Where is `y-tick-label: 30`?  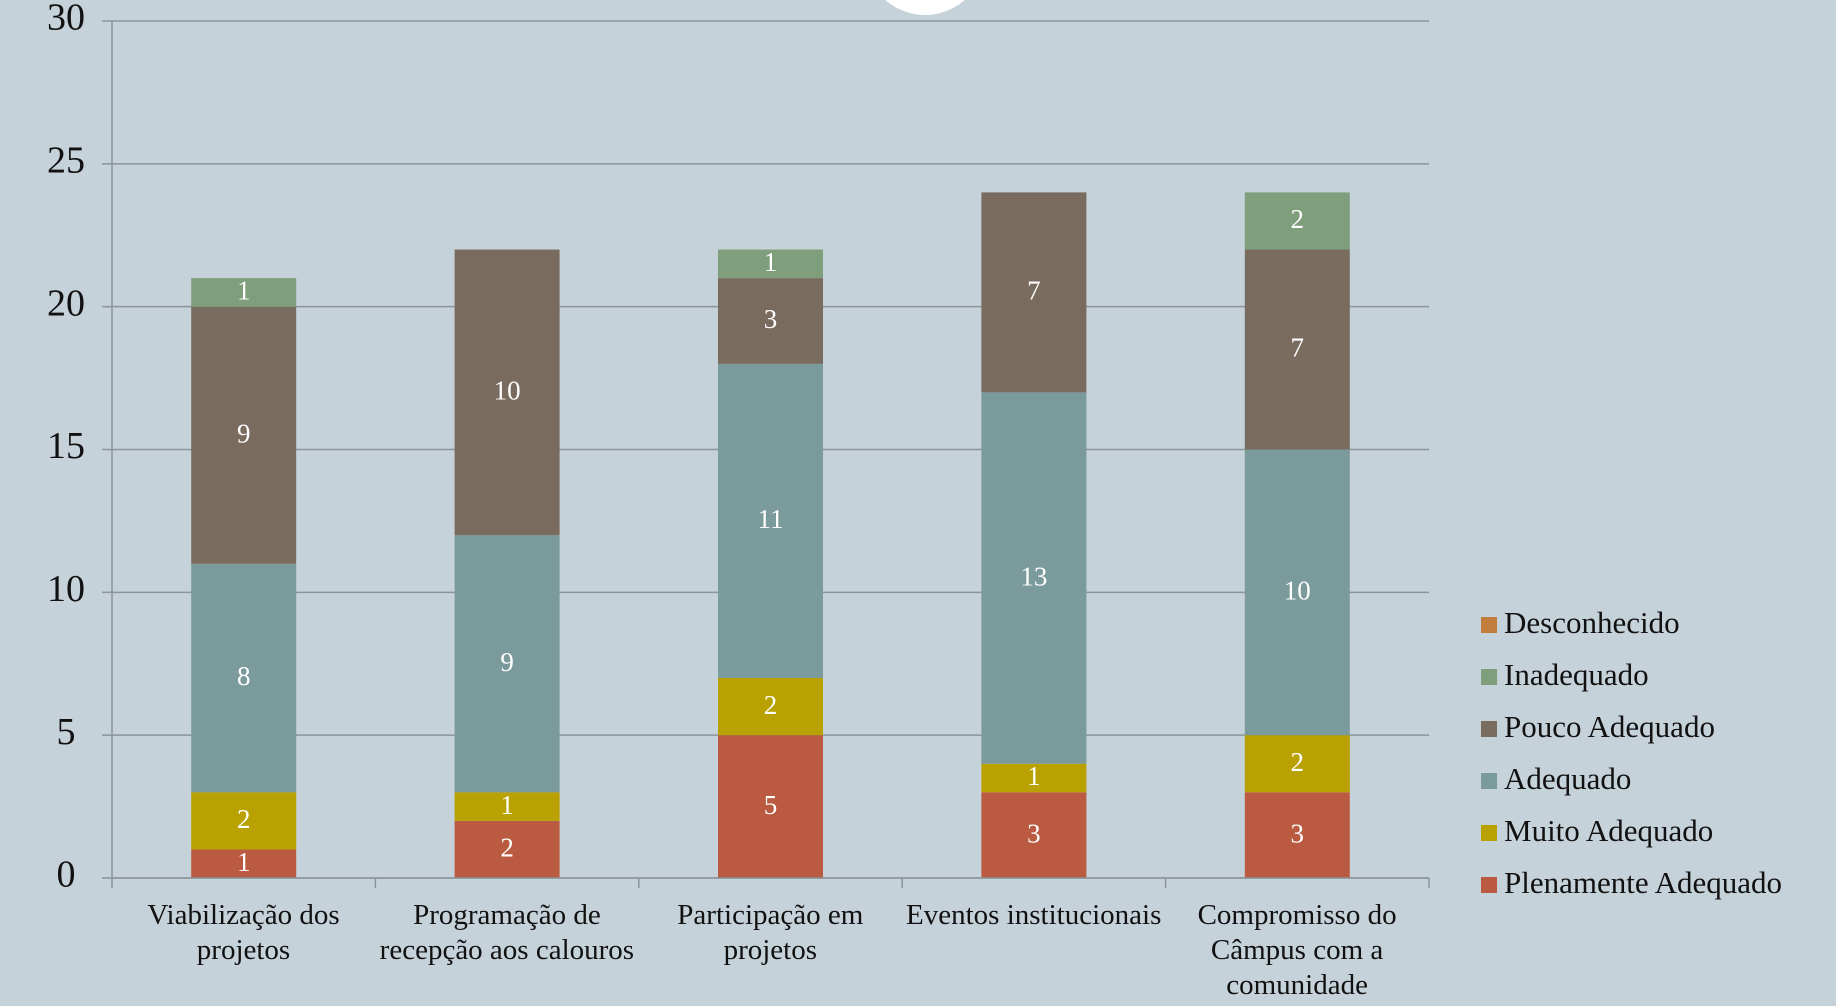
y-tick-label: 30 is located at coordinates (66, 19).